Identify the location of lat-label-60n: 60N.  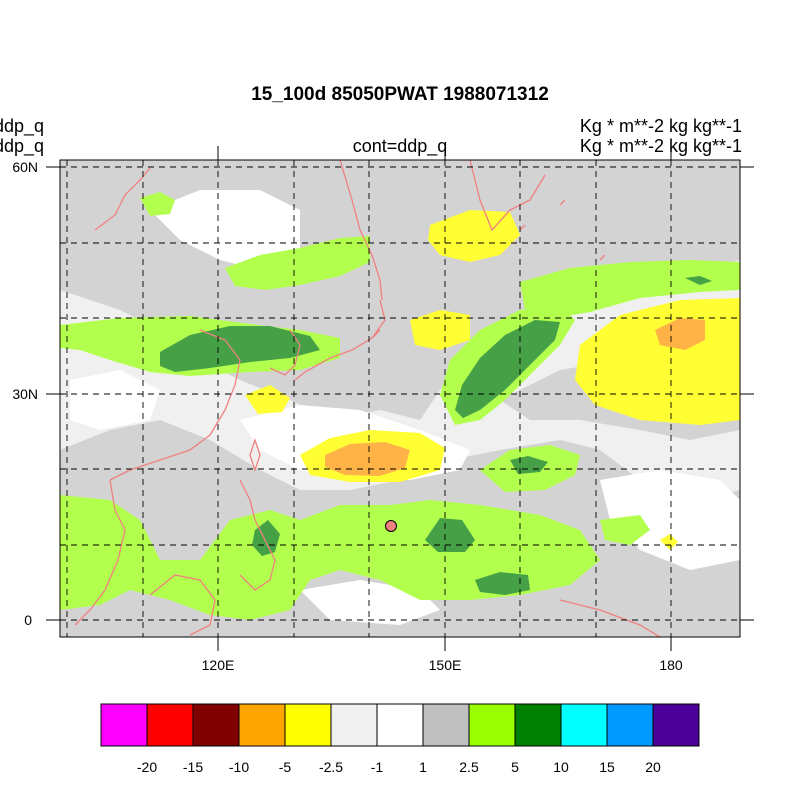
(25, 167).